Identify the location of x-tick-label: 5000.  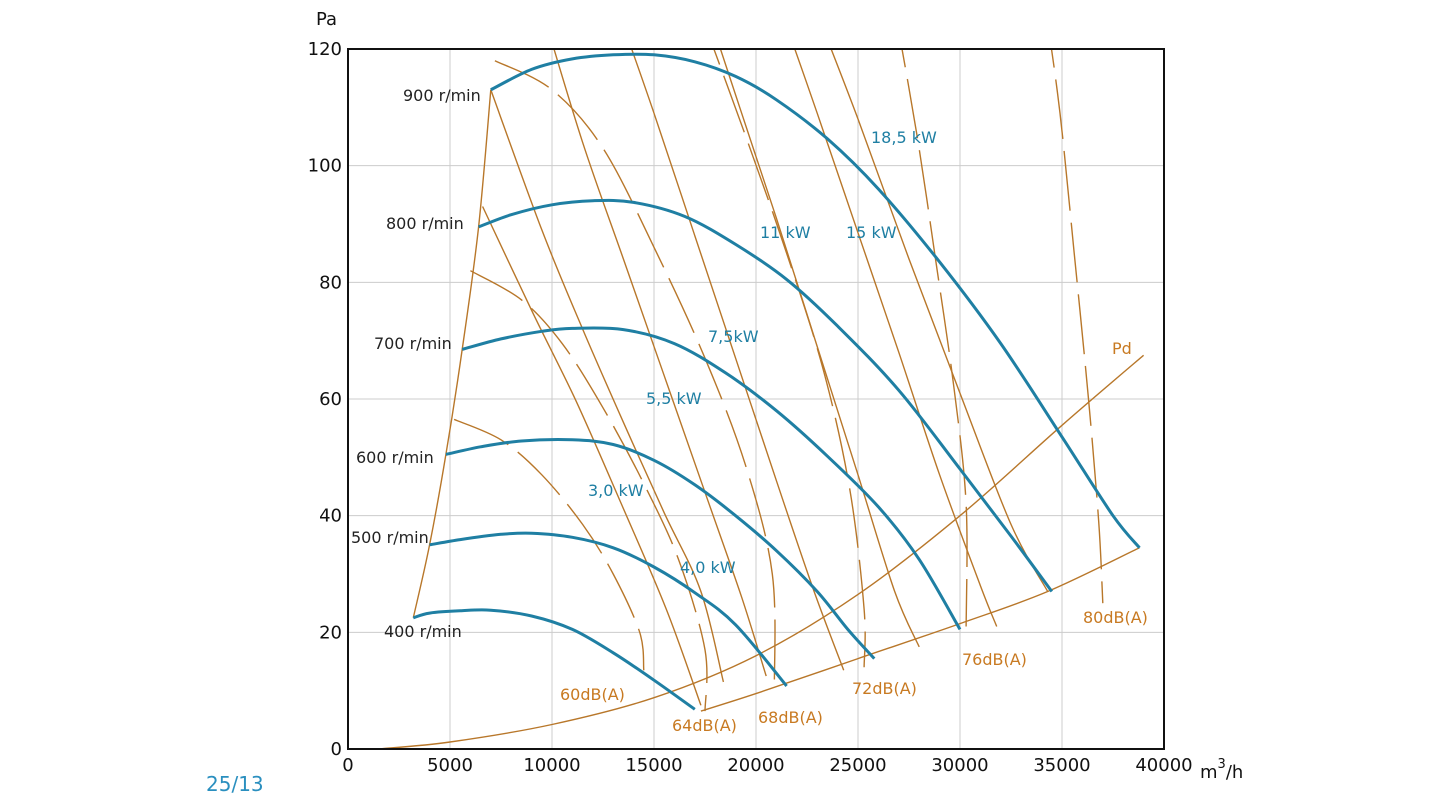
(450, 765).